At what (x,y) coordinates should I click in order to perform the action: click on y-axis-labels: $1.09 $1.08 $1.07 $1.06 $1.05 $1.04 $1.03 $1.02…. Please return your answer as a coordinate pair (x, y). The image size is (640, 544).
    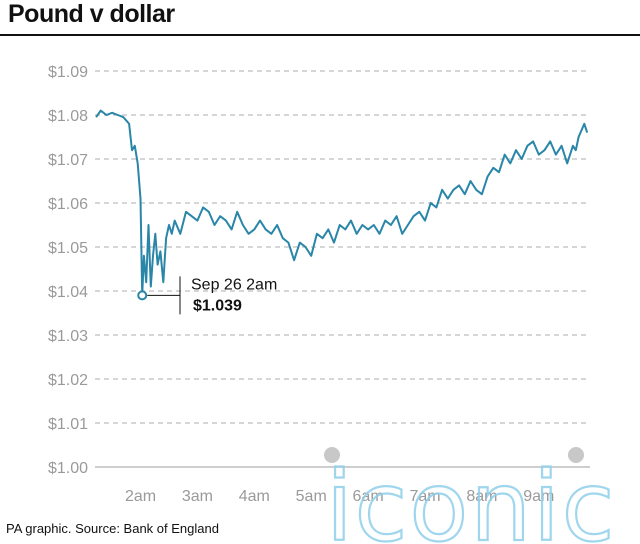
    Looking at the image, I should click on (68, 270).